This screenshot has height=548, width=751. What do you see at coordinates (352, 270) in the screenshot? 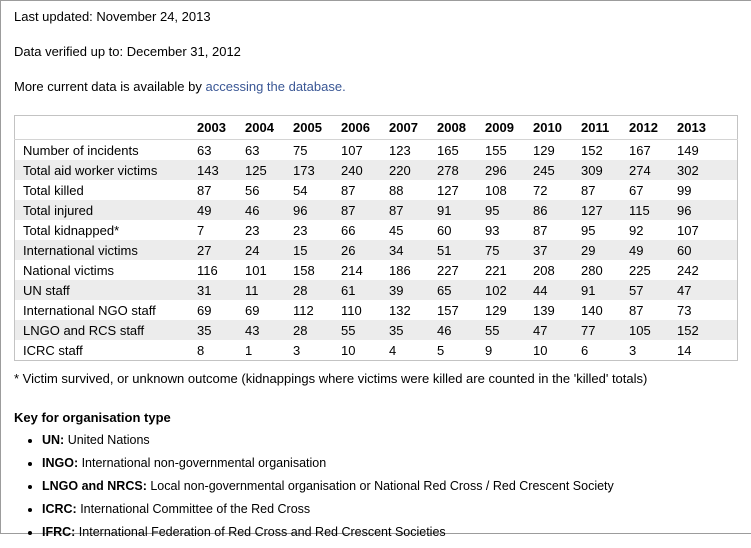
I see `value-cell: 214` at bounding box center [352, 270].